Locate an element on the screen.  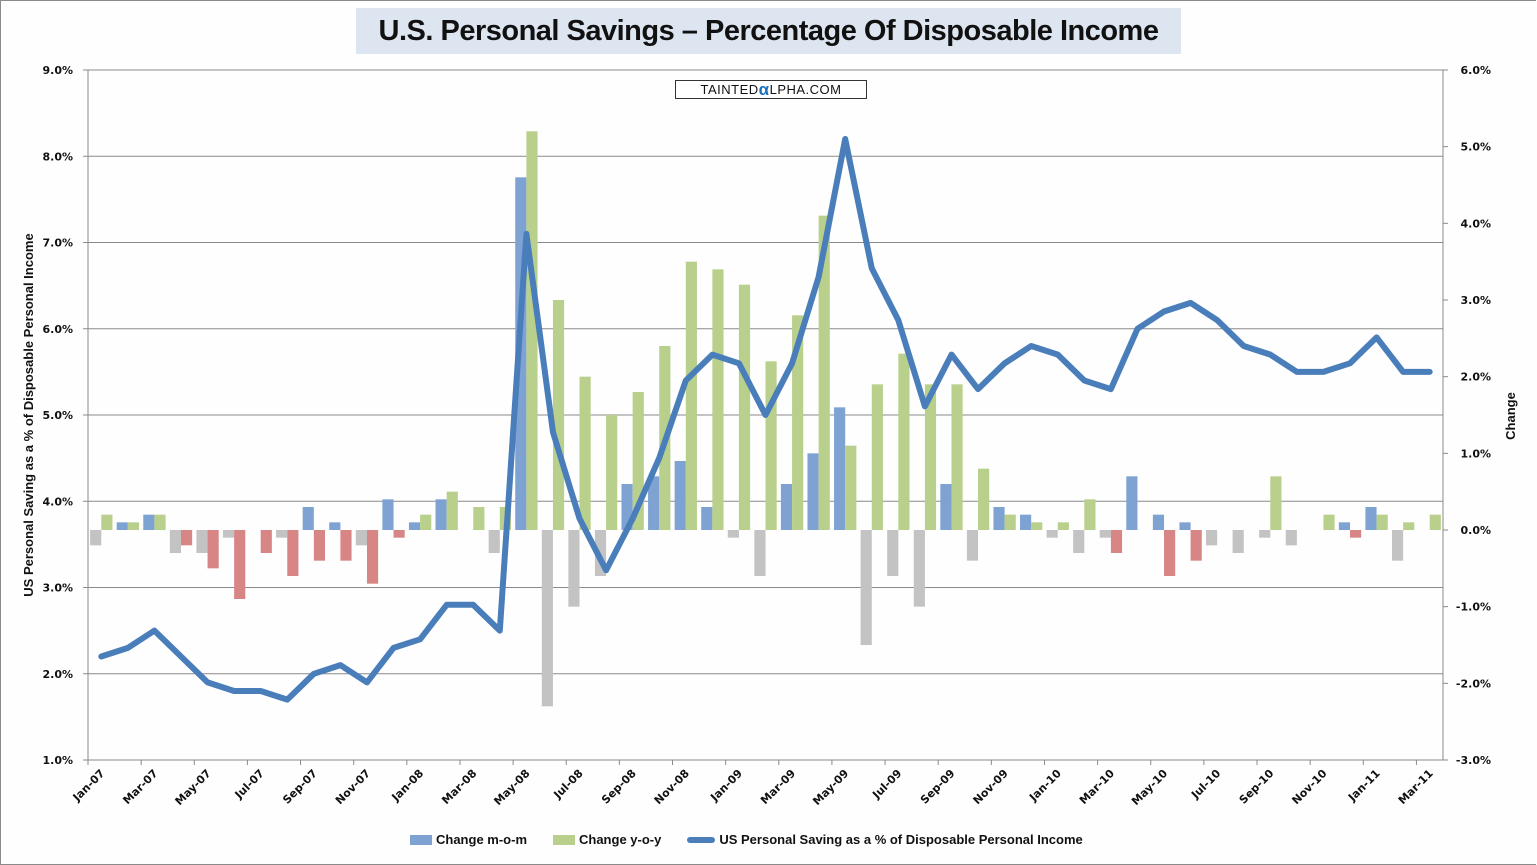
x-tick-label: Nov-10 is located at coordinates (1309, 787).